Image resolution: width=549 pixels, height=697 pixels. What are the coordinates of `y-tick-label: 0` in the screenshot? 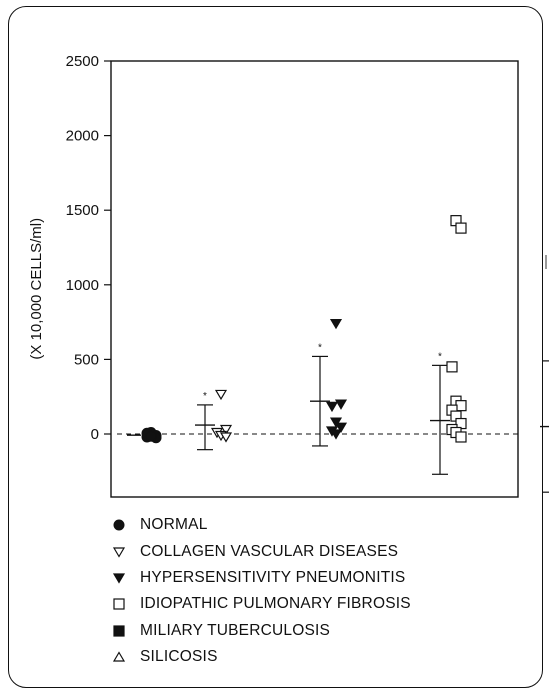 It's located at (95, 434).